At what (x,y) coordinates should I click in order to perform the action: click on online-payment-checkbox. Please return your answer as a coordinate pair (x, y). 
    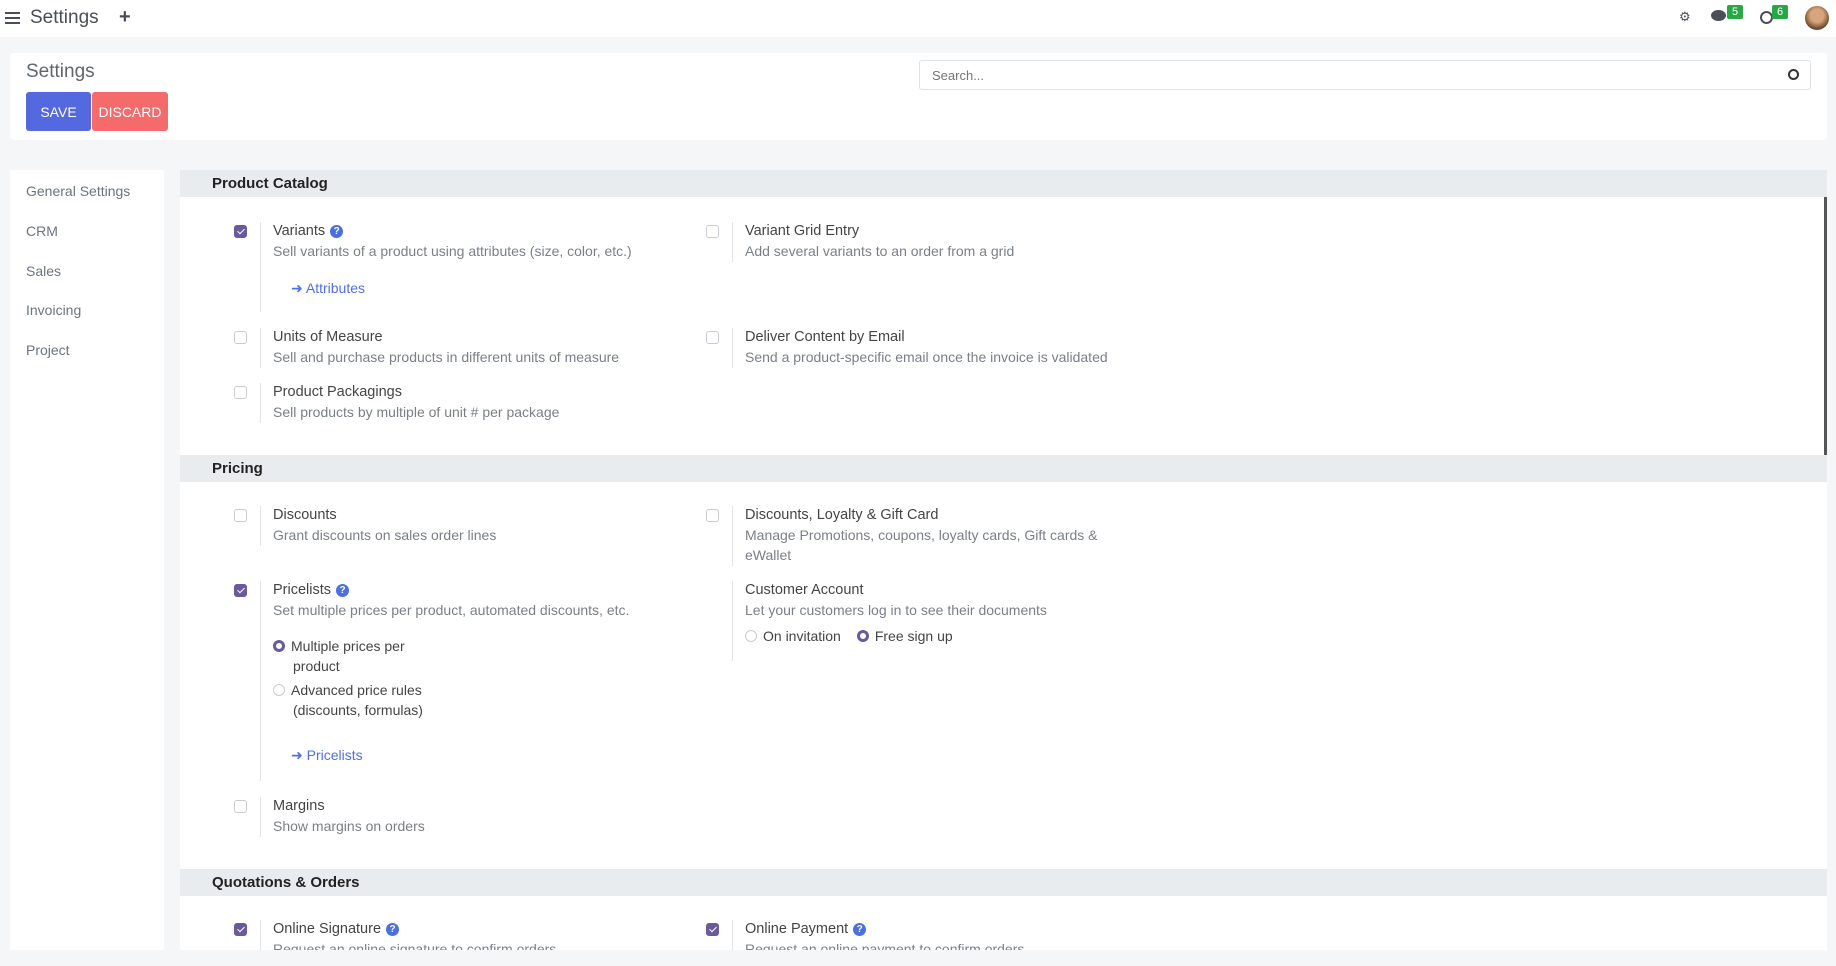
    Looking at the image, I should click on (712, 929).